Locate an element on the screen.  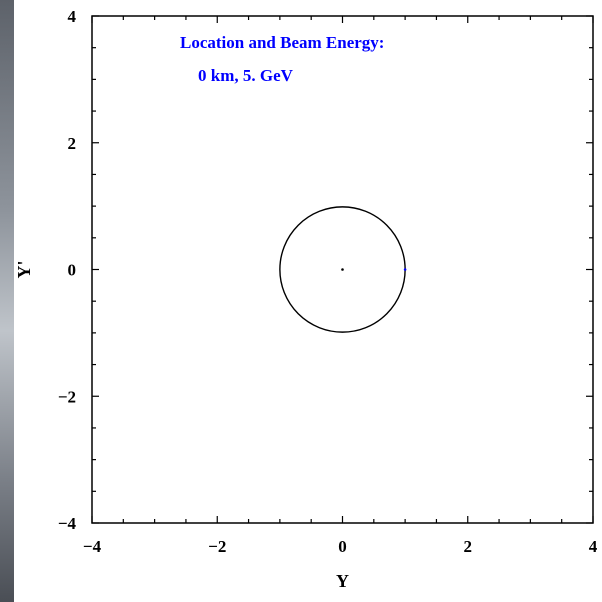
x-tick-label: 0 is located at coordinates (342, 546).